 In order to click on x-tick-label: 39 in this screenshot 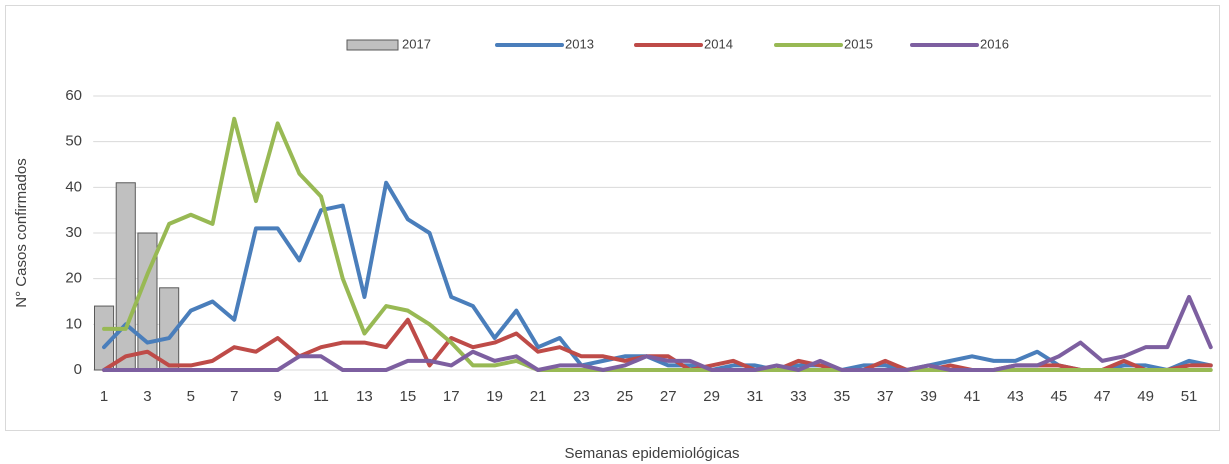, I will do `click(928, 396)`.